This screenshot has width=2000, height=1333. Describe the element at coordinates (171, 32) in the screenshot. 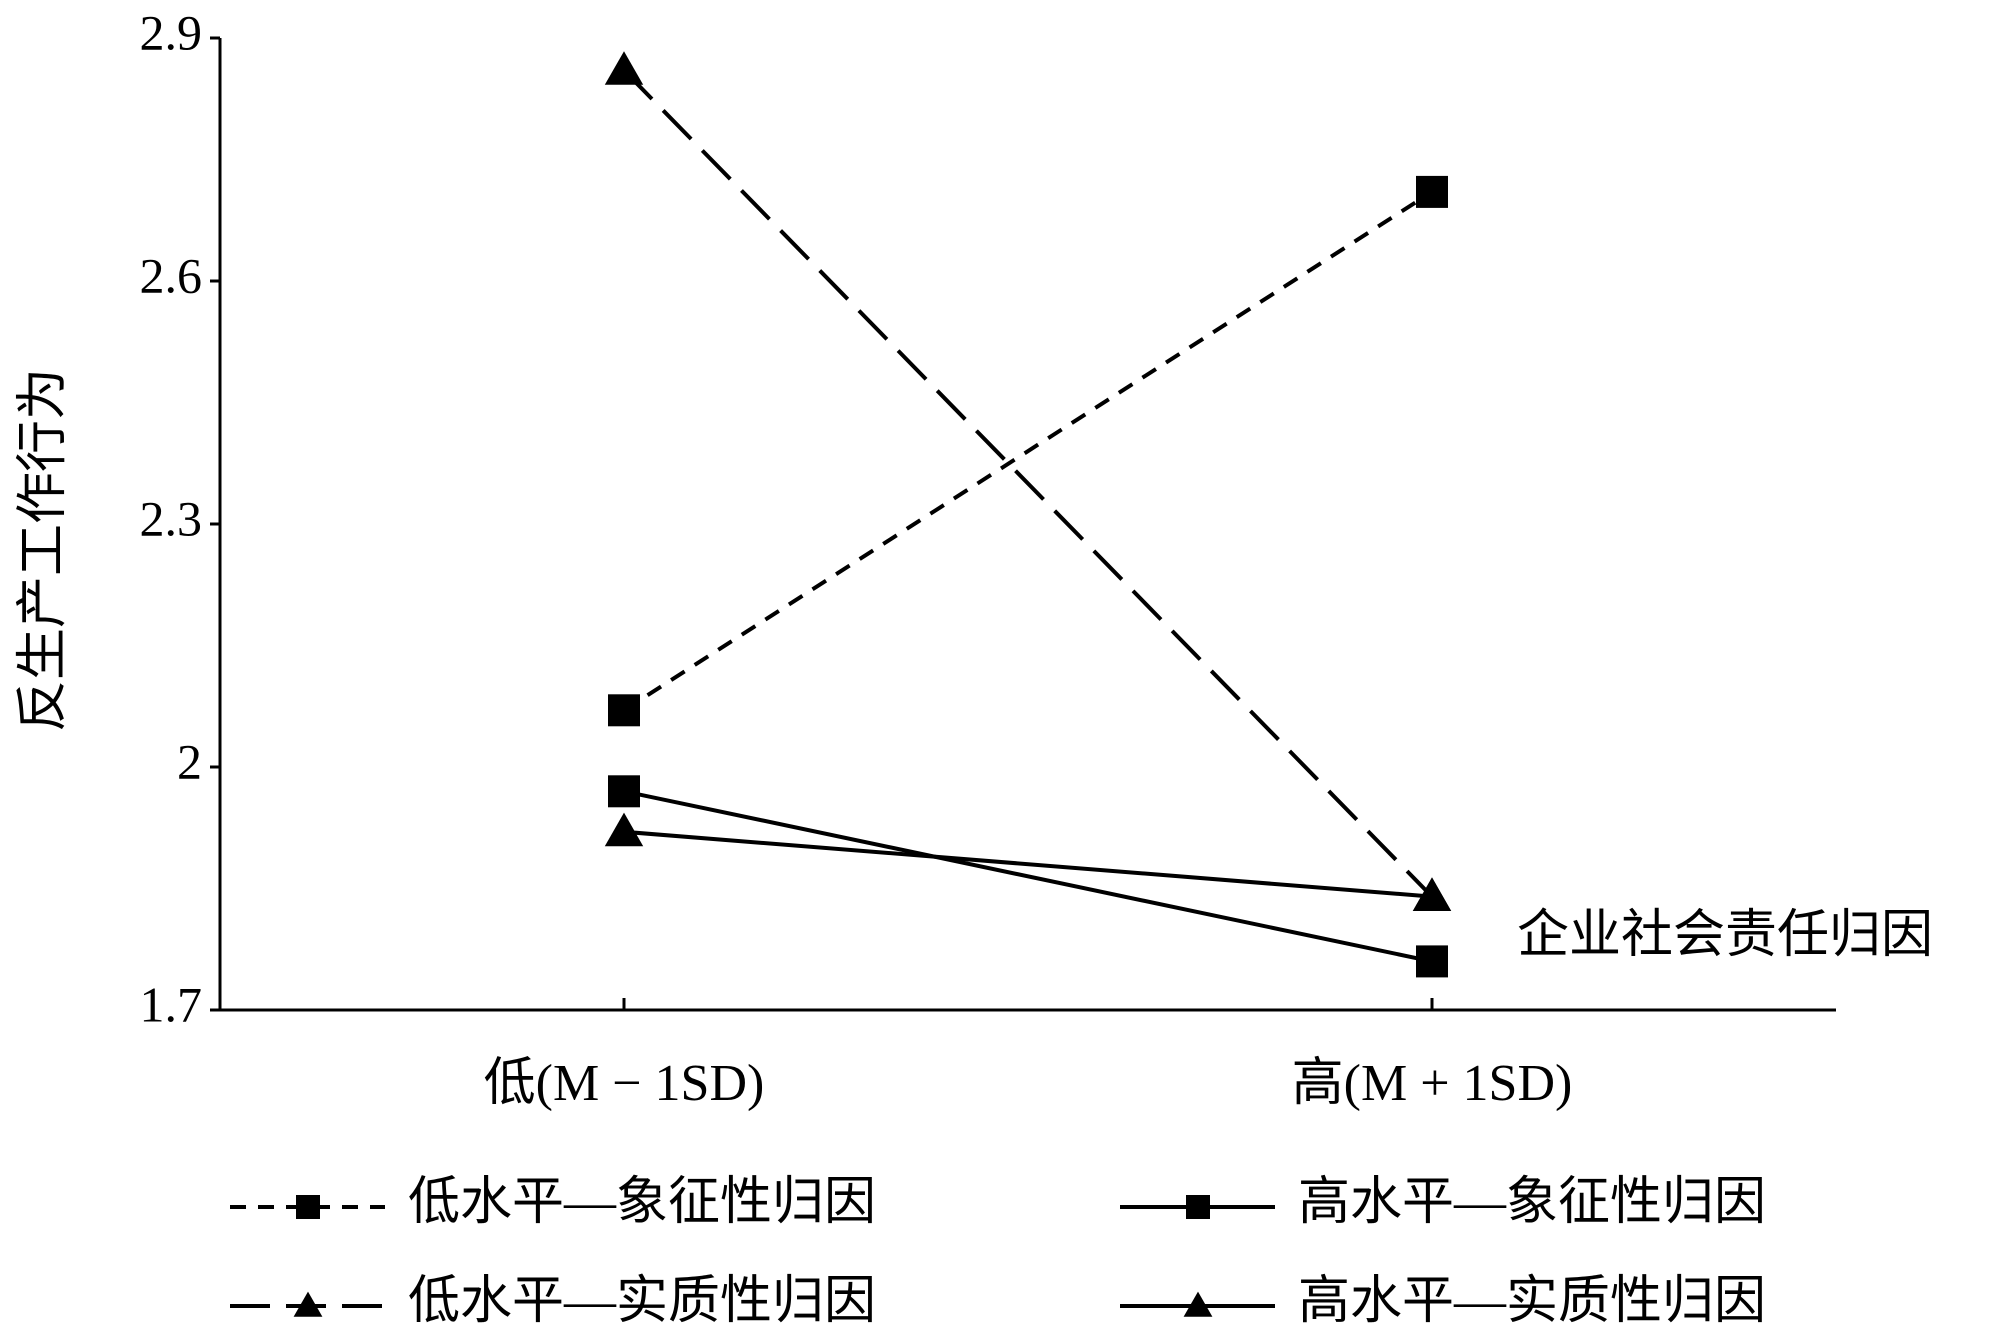

I see `y-tick-label: 2.9` at that location.